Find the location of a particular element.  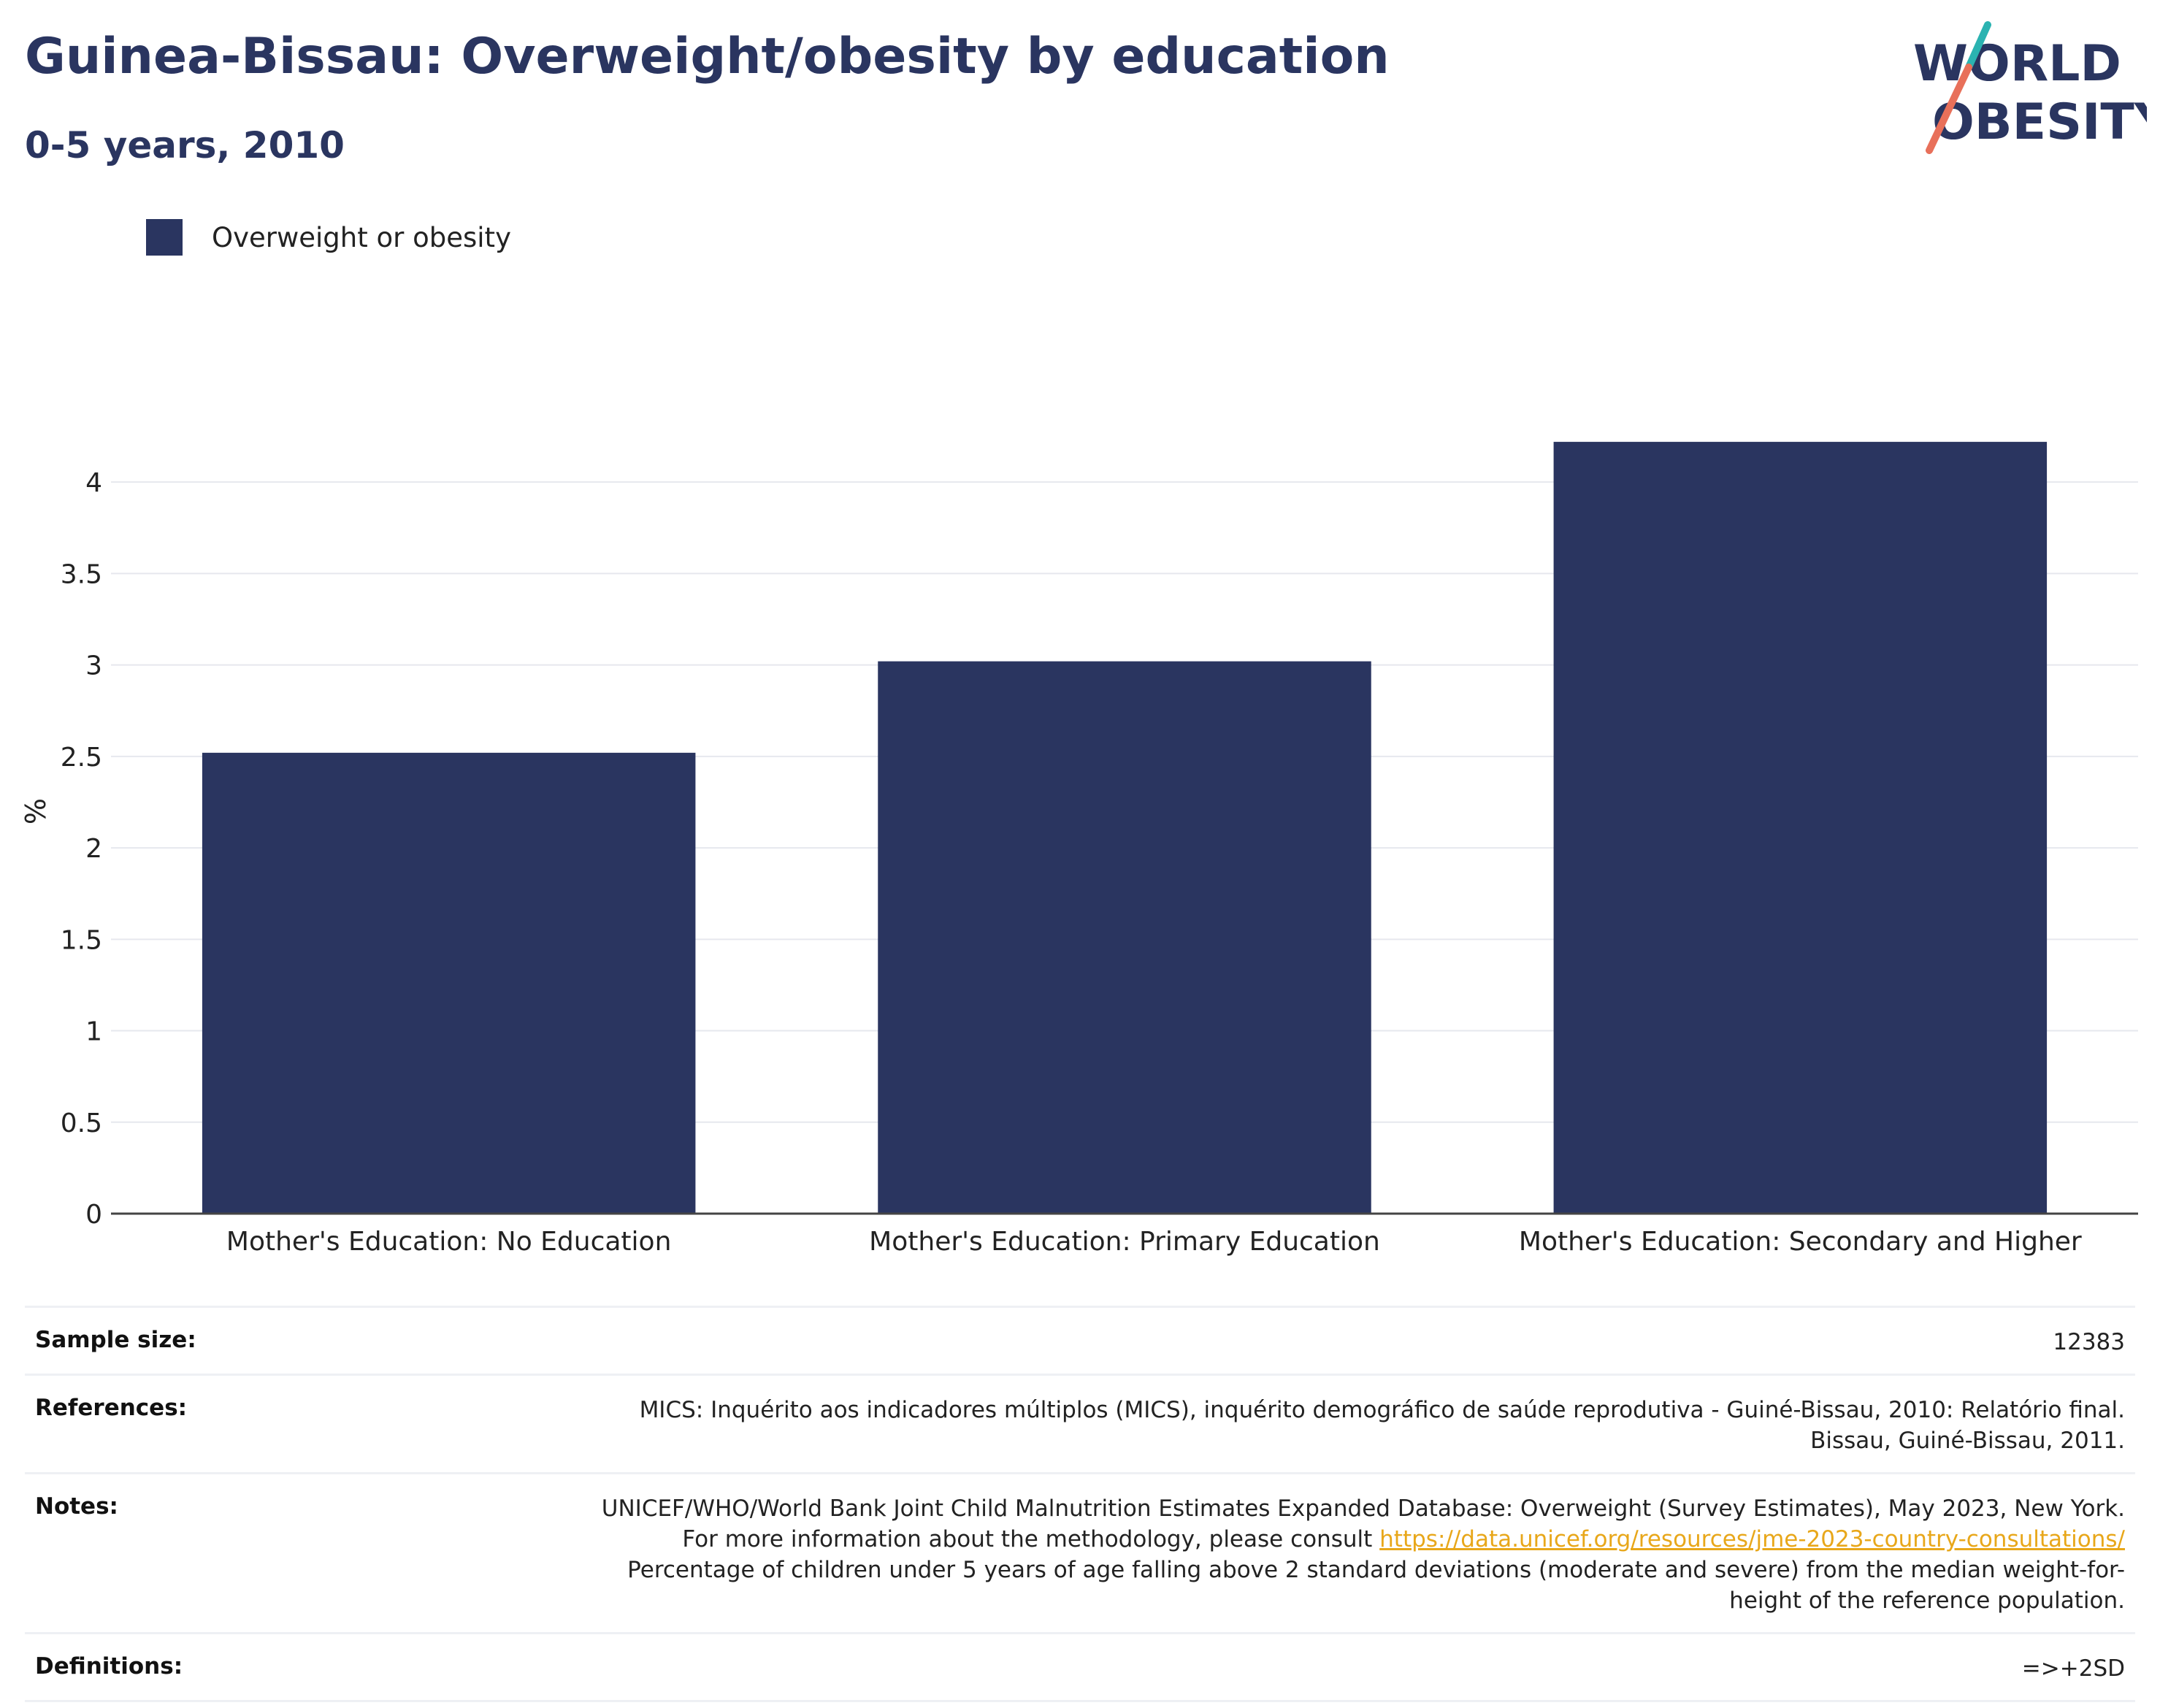

logo-line-2: OBESITY is located at coordinates (2040, 122).